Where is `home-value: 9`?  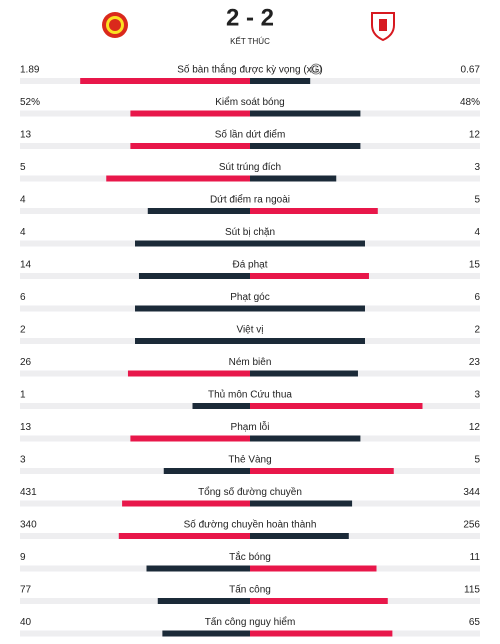 home-value: 9 is located at coordinates (23, 557).